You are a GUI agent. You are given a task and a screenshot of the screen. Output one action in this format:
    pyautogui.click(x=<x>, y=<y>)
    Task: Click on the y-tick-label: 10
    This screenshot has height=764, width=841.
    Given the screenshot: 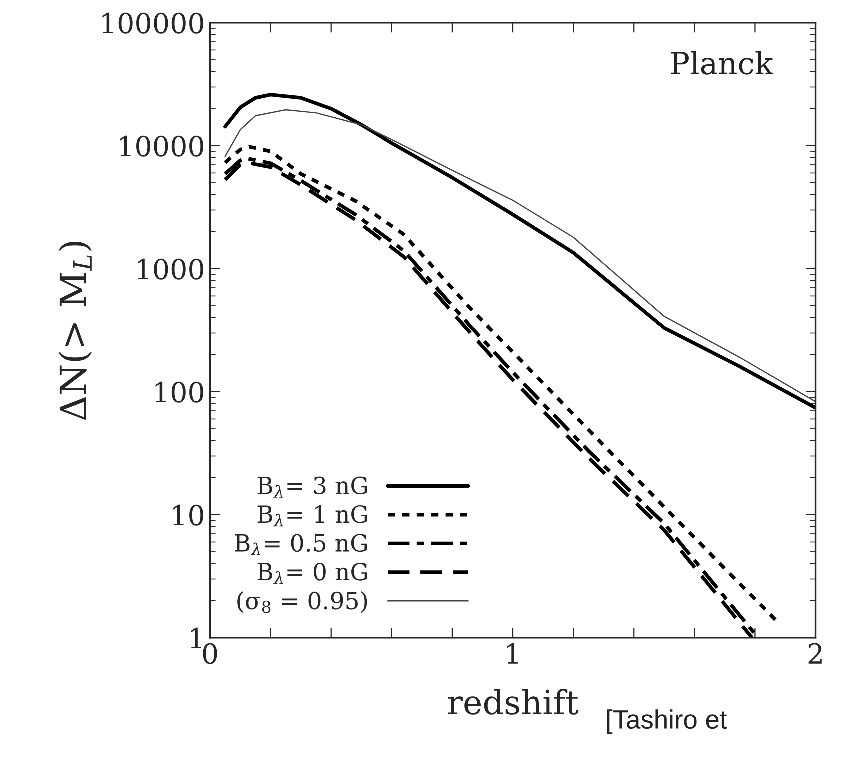 What is the action you would take?
    pyautogui.click(x=188, y=515)
    